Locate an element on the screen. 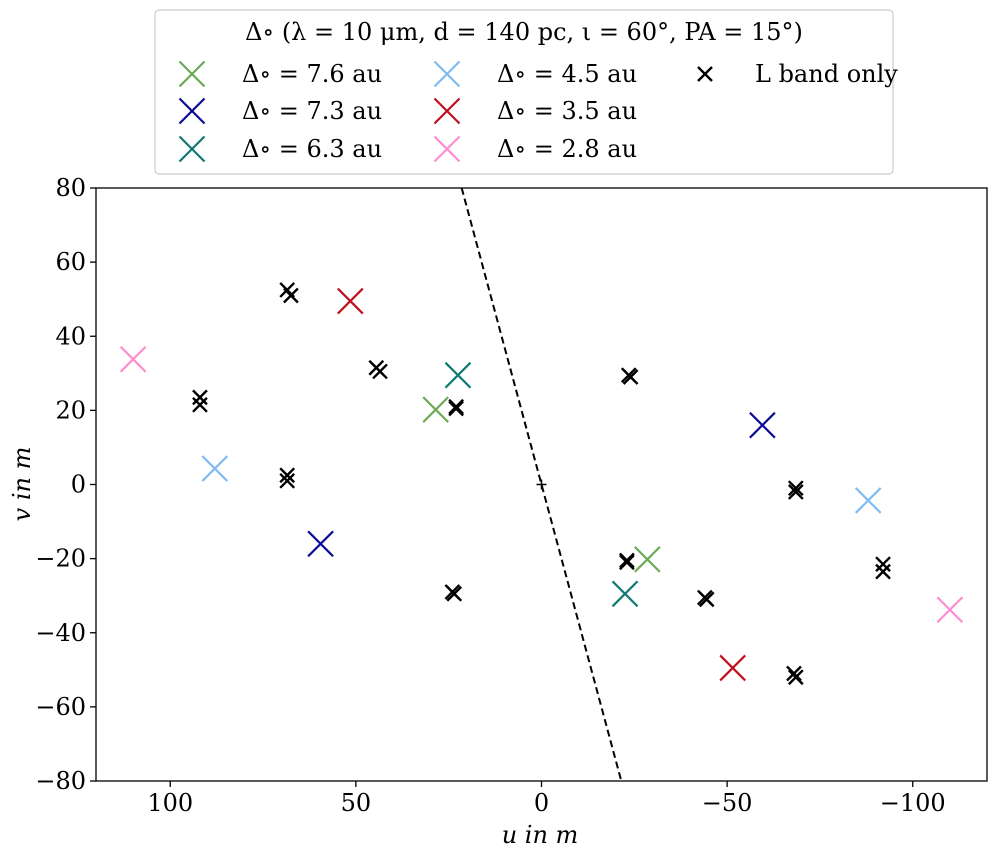 The height and width of the screenshot is (858, 997). x-tick-label: 50 is located at coordinates (356, 803).